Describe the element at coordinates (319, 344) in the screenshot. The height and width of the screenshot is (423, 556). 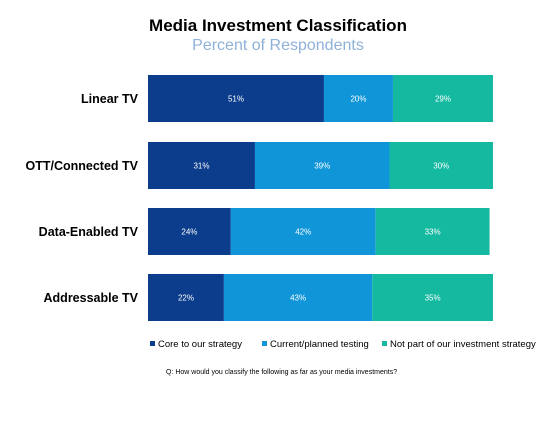
I see `legend-label-testing: Current/planned testing` at that location.